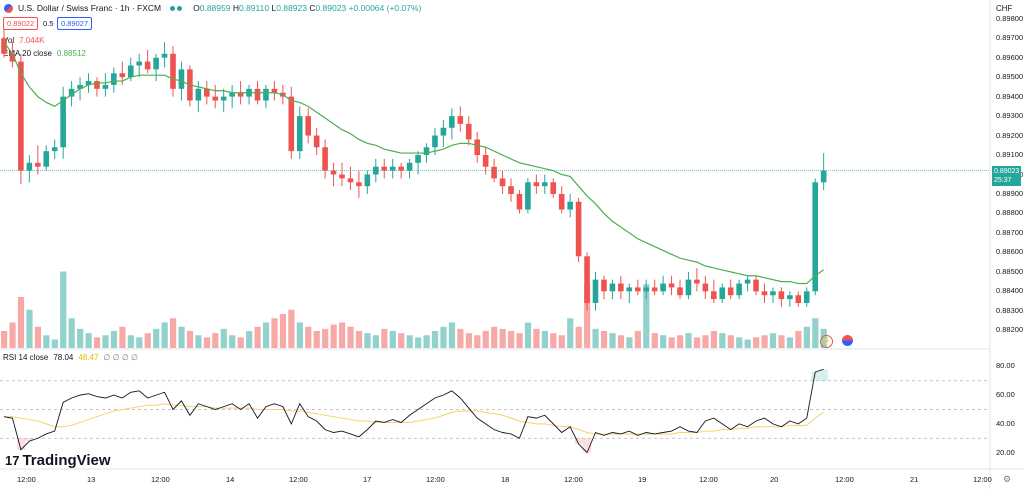 This screenshot has width=1024, height=489. I want to click on sell-price-button: 0.89022, so click(21, 23).